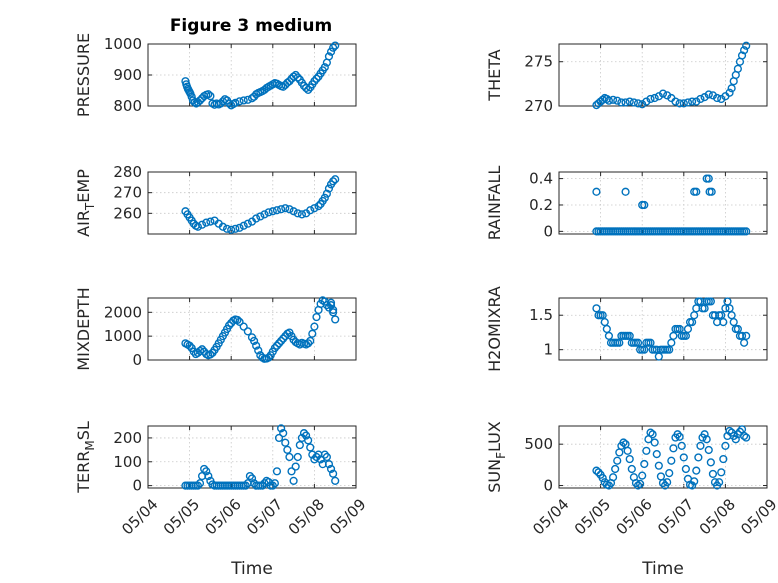 The image size is (778, 583). Describe the element at coordinates (123, 336) in the screenshot. I see `y-tick-label: 1000` at that location.